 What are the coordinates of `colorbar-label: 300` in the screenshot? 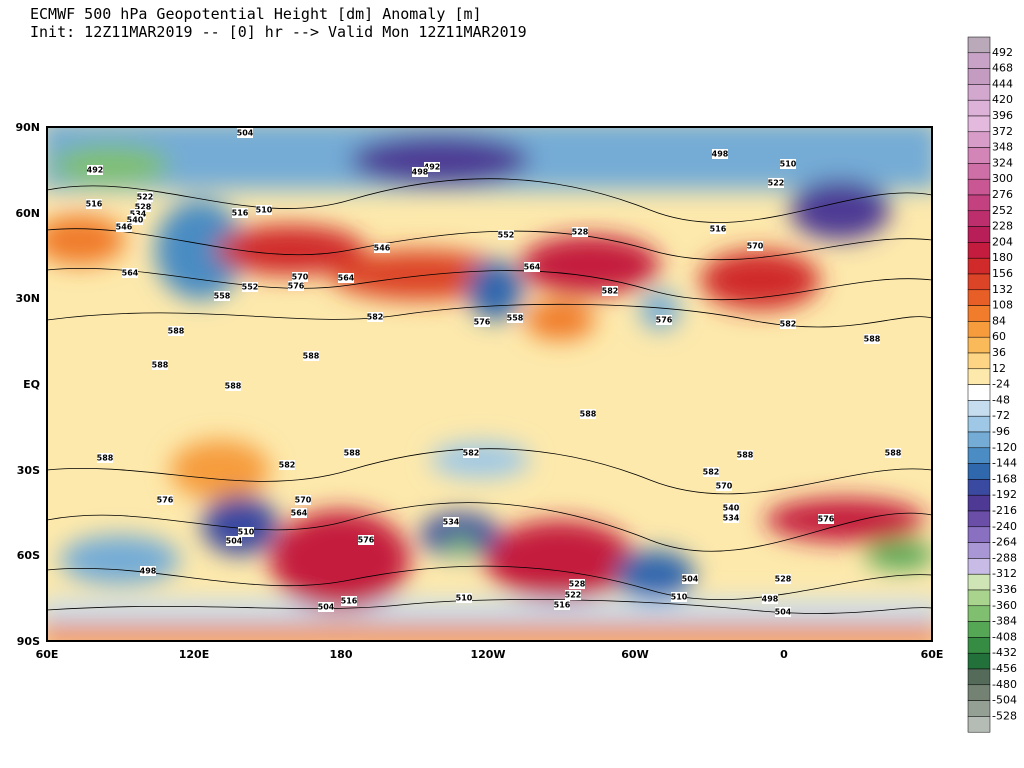 It's located at (1002, 178).